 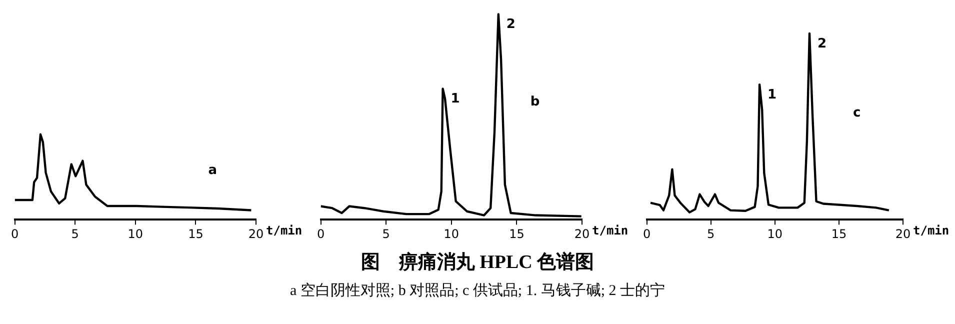 I want to click on text: 图 痹痛消丸 HPLC 色谱图, so click(x=478, y=262).